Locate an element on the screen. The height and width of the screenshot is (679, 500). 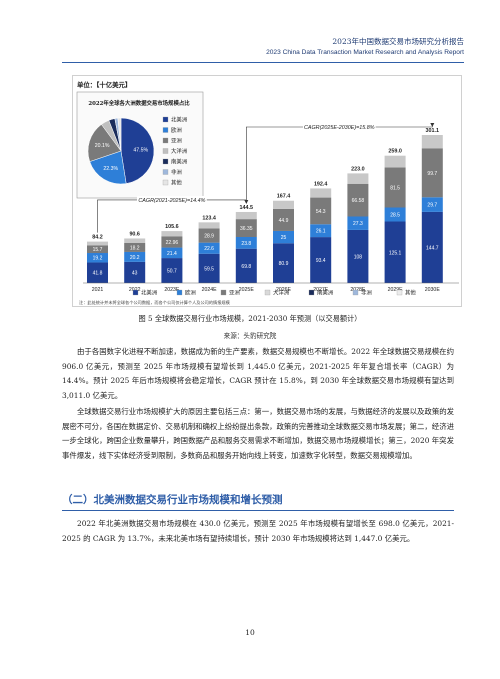
bar-segment-label: 20.2 is located at coordinates (135, 258).